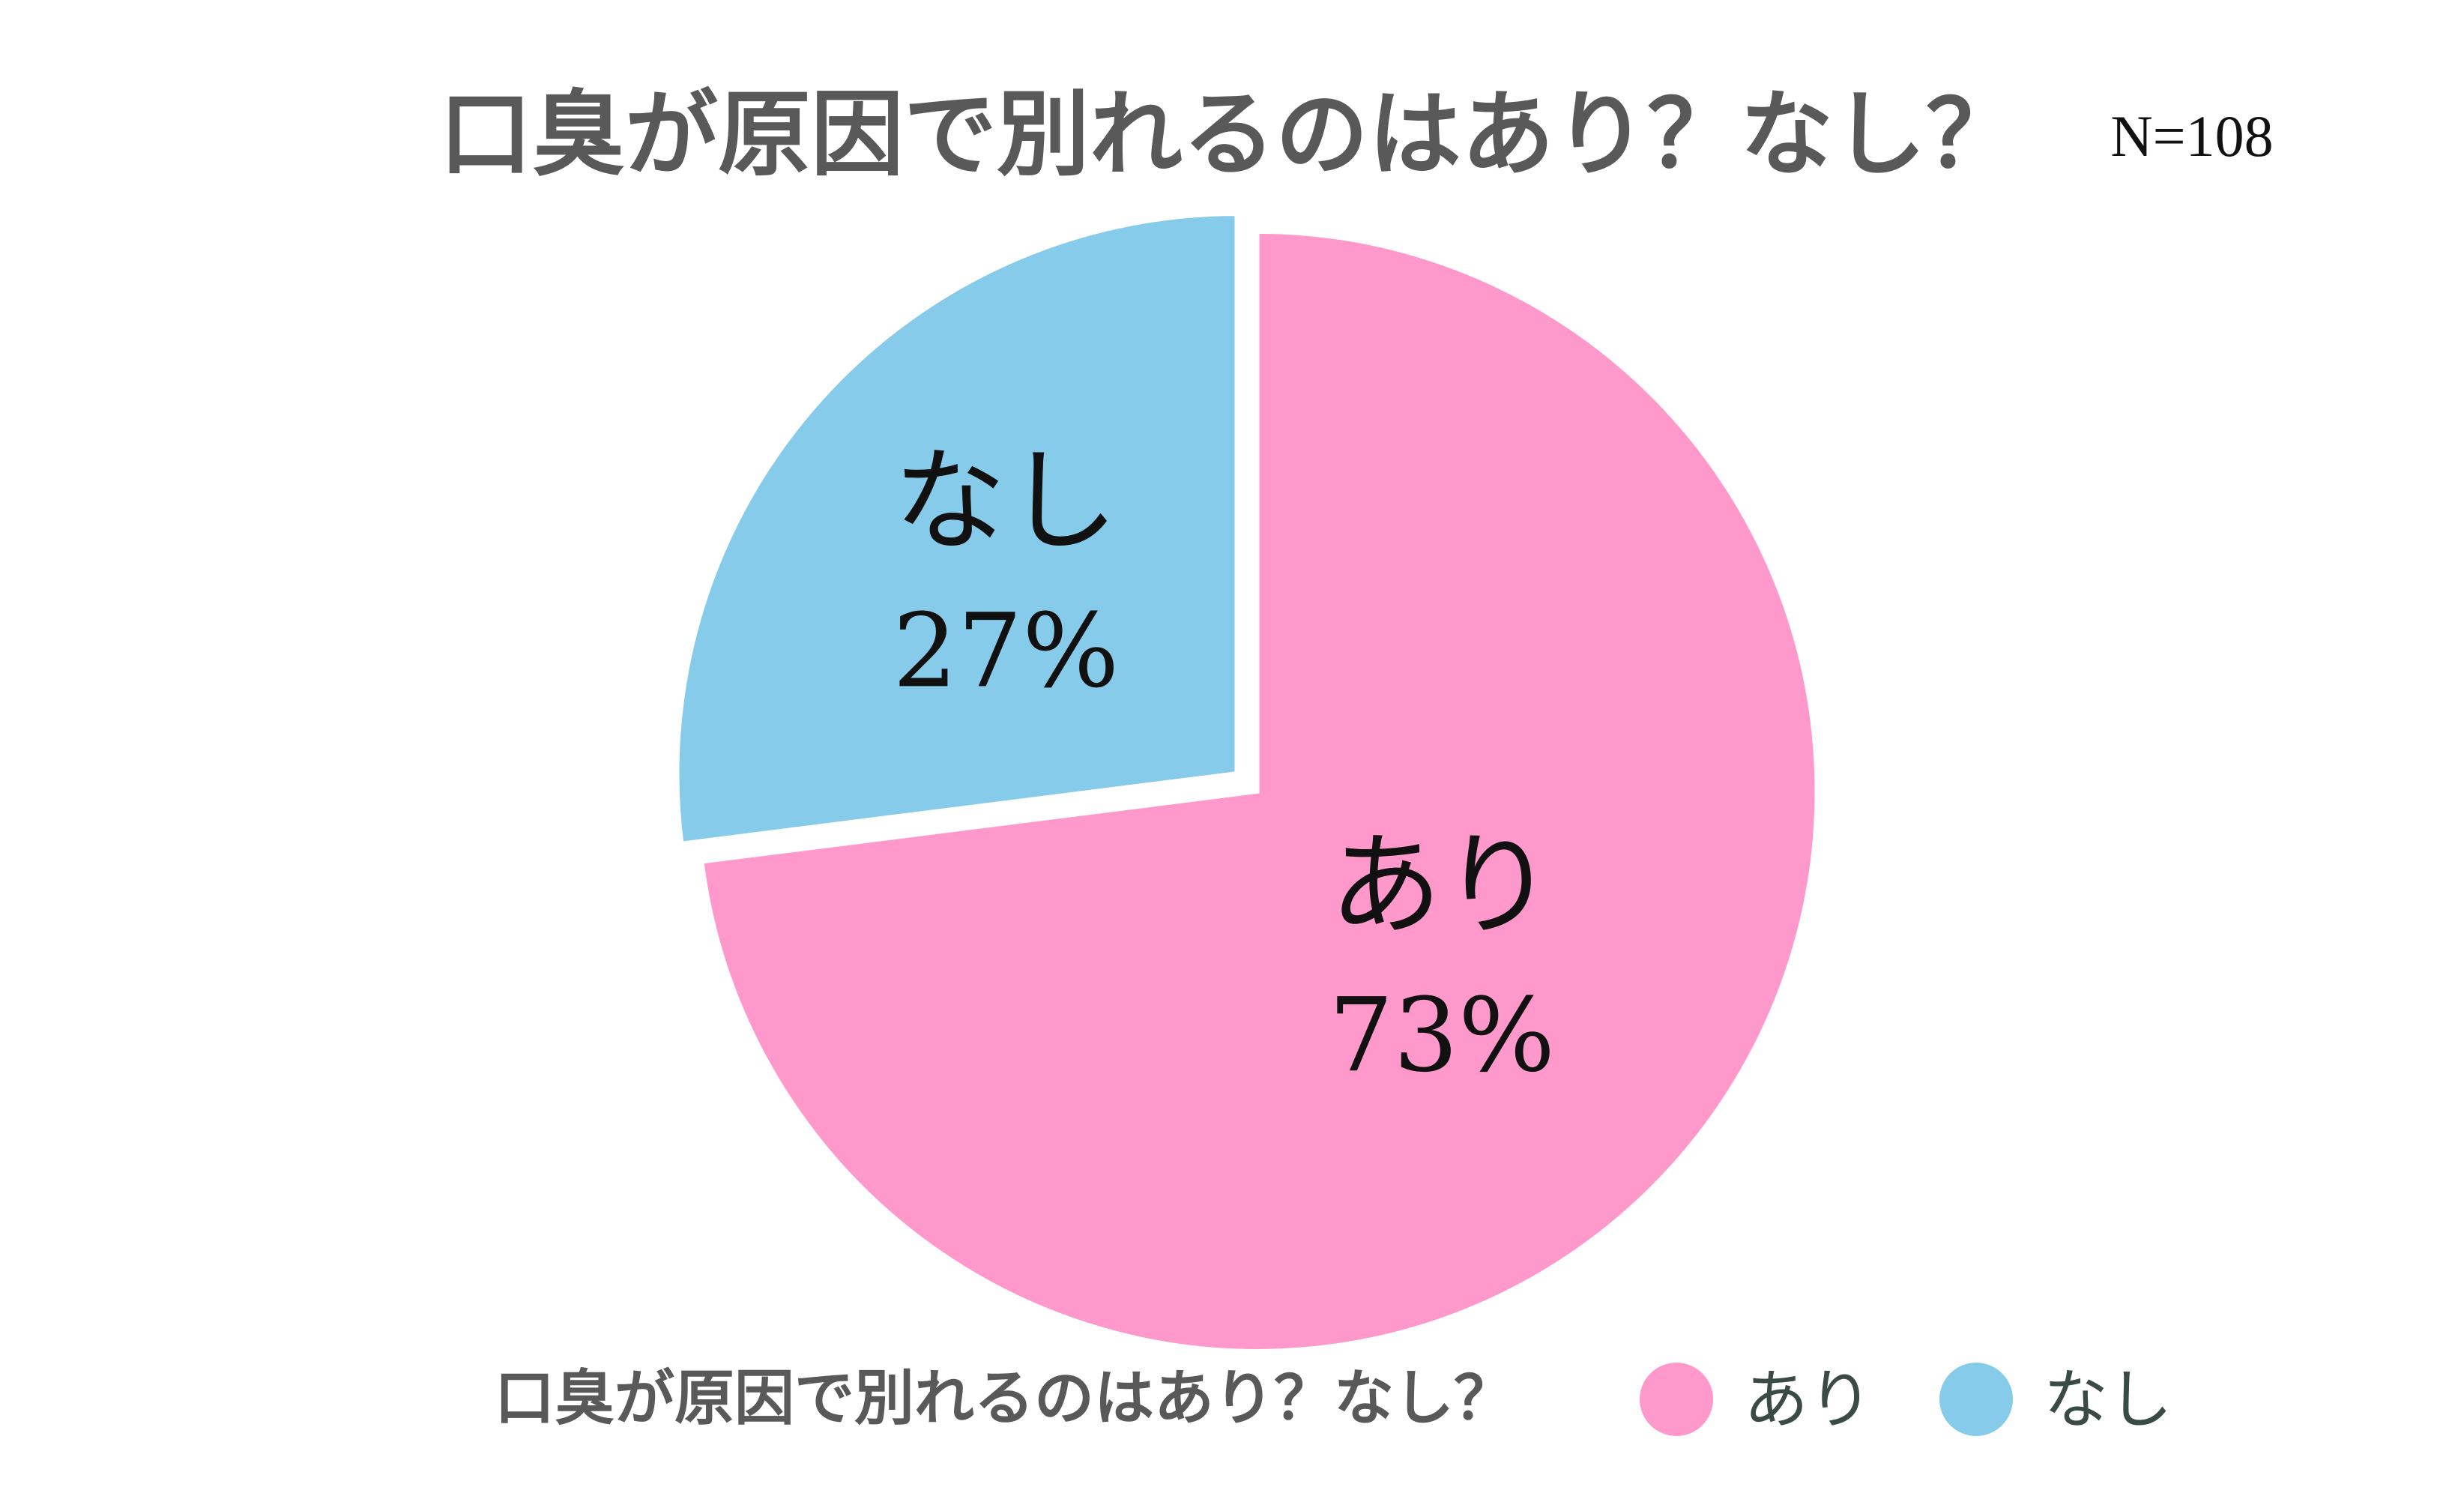  Describe the element at coordinates (1442, 1036) in the screenshot. I see `slice-value-label: 73%` at that location.